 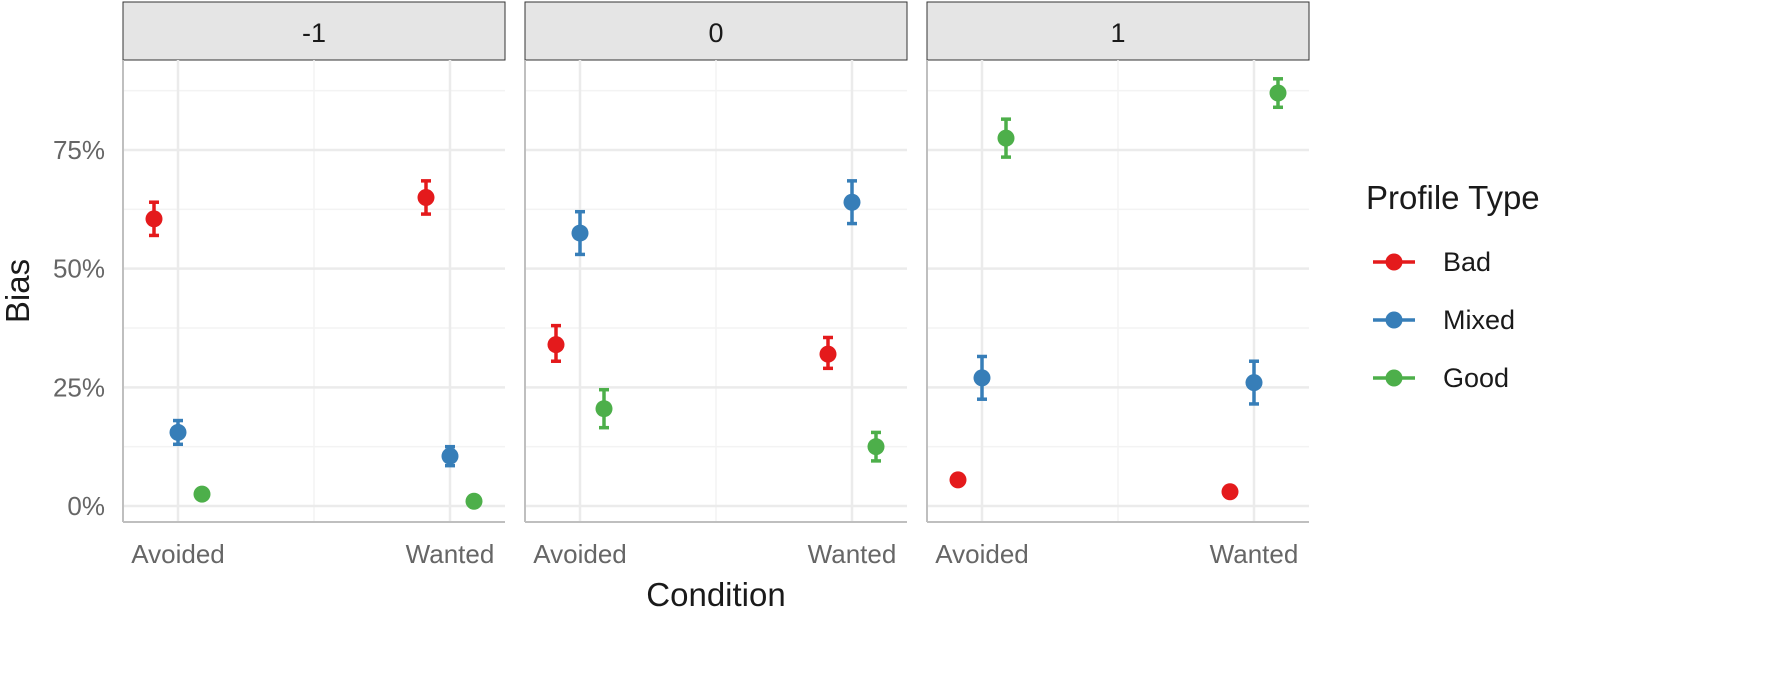 I want to click on y-tick-label: 0%, so click(x=86, y=506).